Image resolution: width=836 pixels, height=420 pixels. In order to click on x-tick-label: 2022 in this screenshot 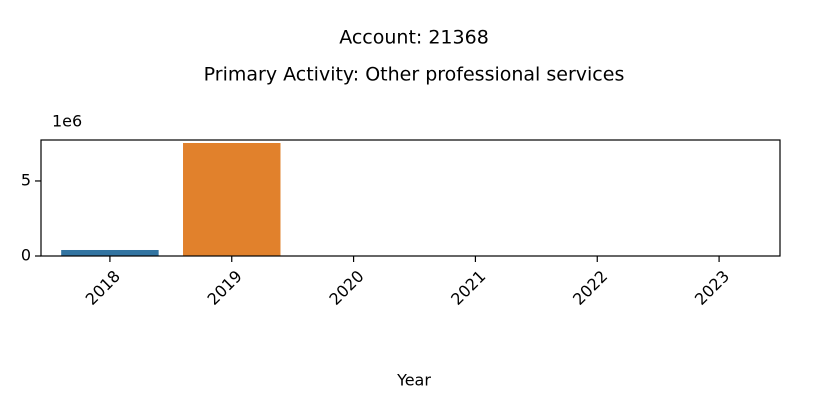, I will do `click(590, 288)`.